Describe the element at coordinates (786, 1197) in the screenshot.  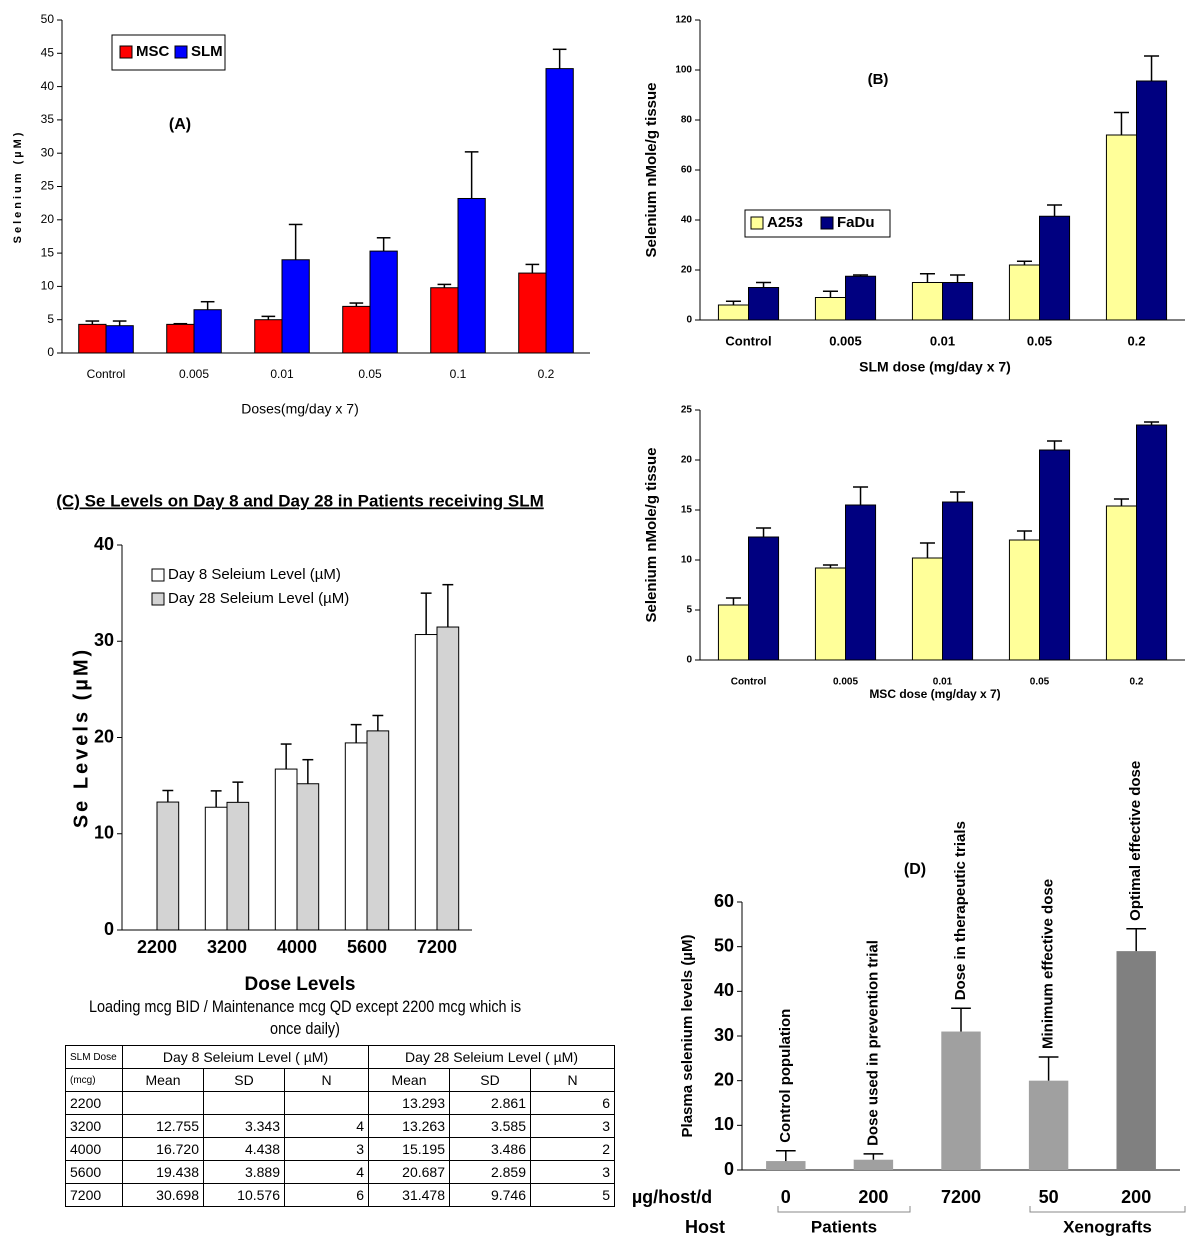
I see `x-tick-label: 0` at that location.